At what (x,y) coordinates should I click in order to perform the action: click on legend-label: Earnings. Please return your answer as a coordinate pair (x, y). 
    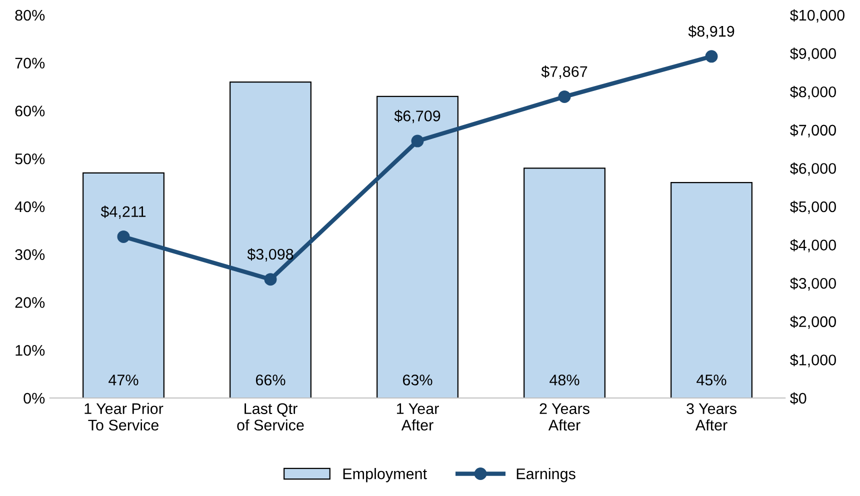
    Looking at the image, I should click on (546, 475).